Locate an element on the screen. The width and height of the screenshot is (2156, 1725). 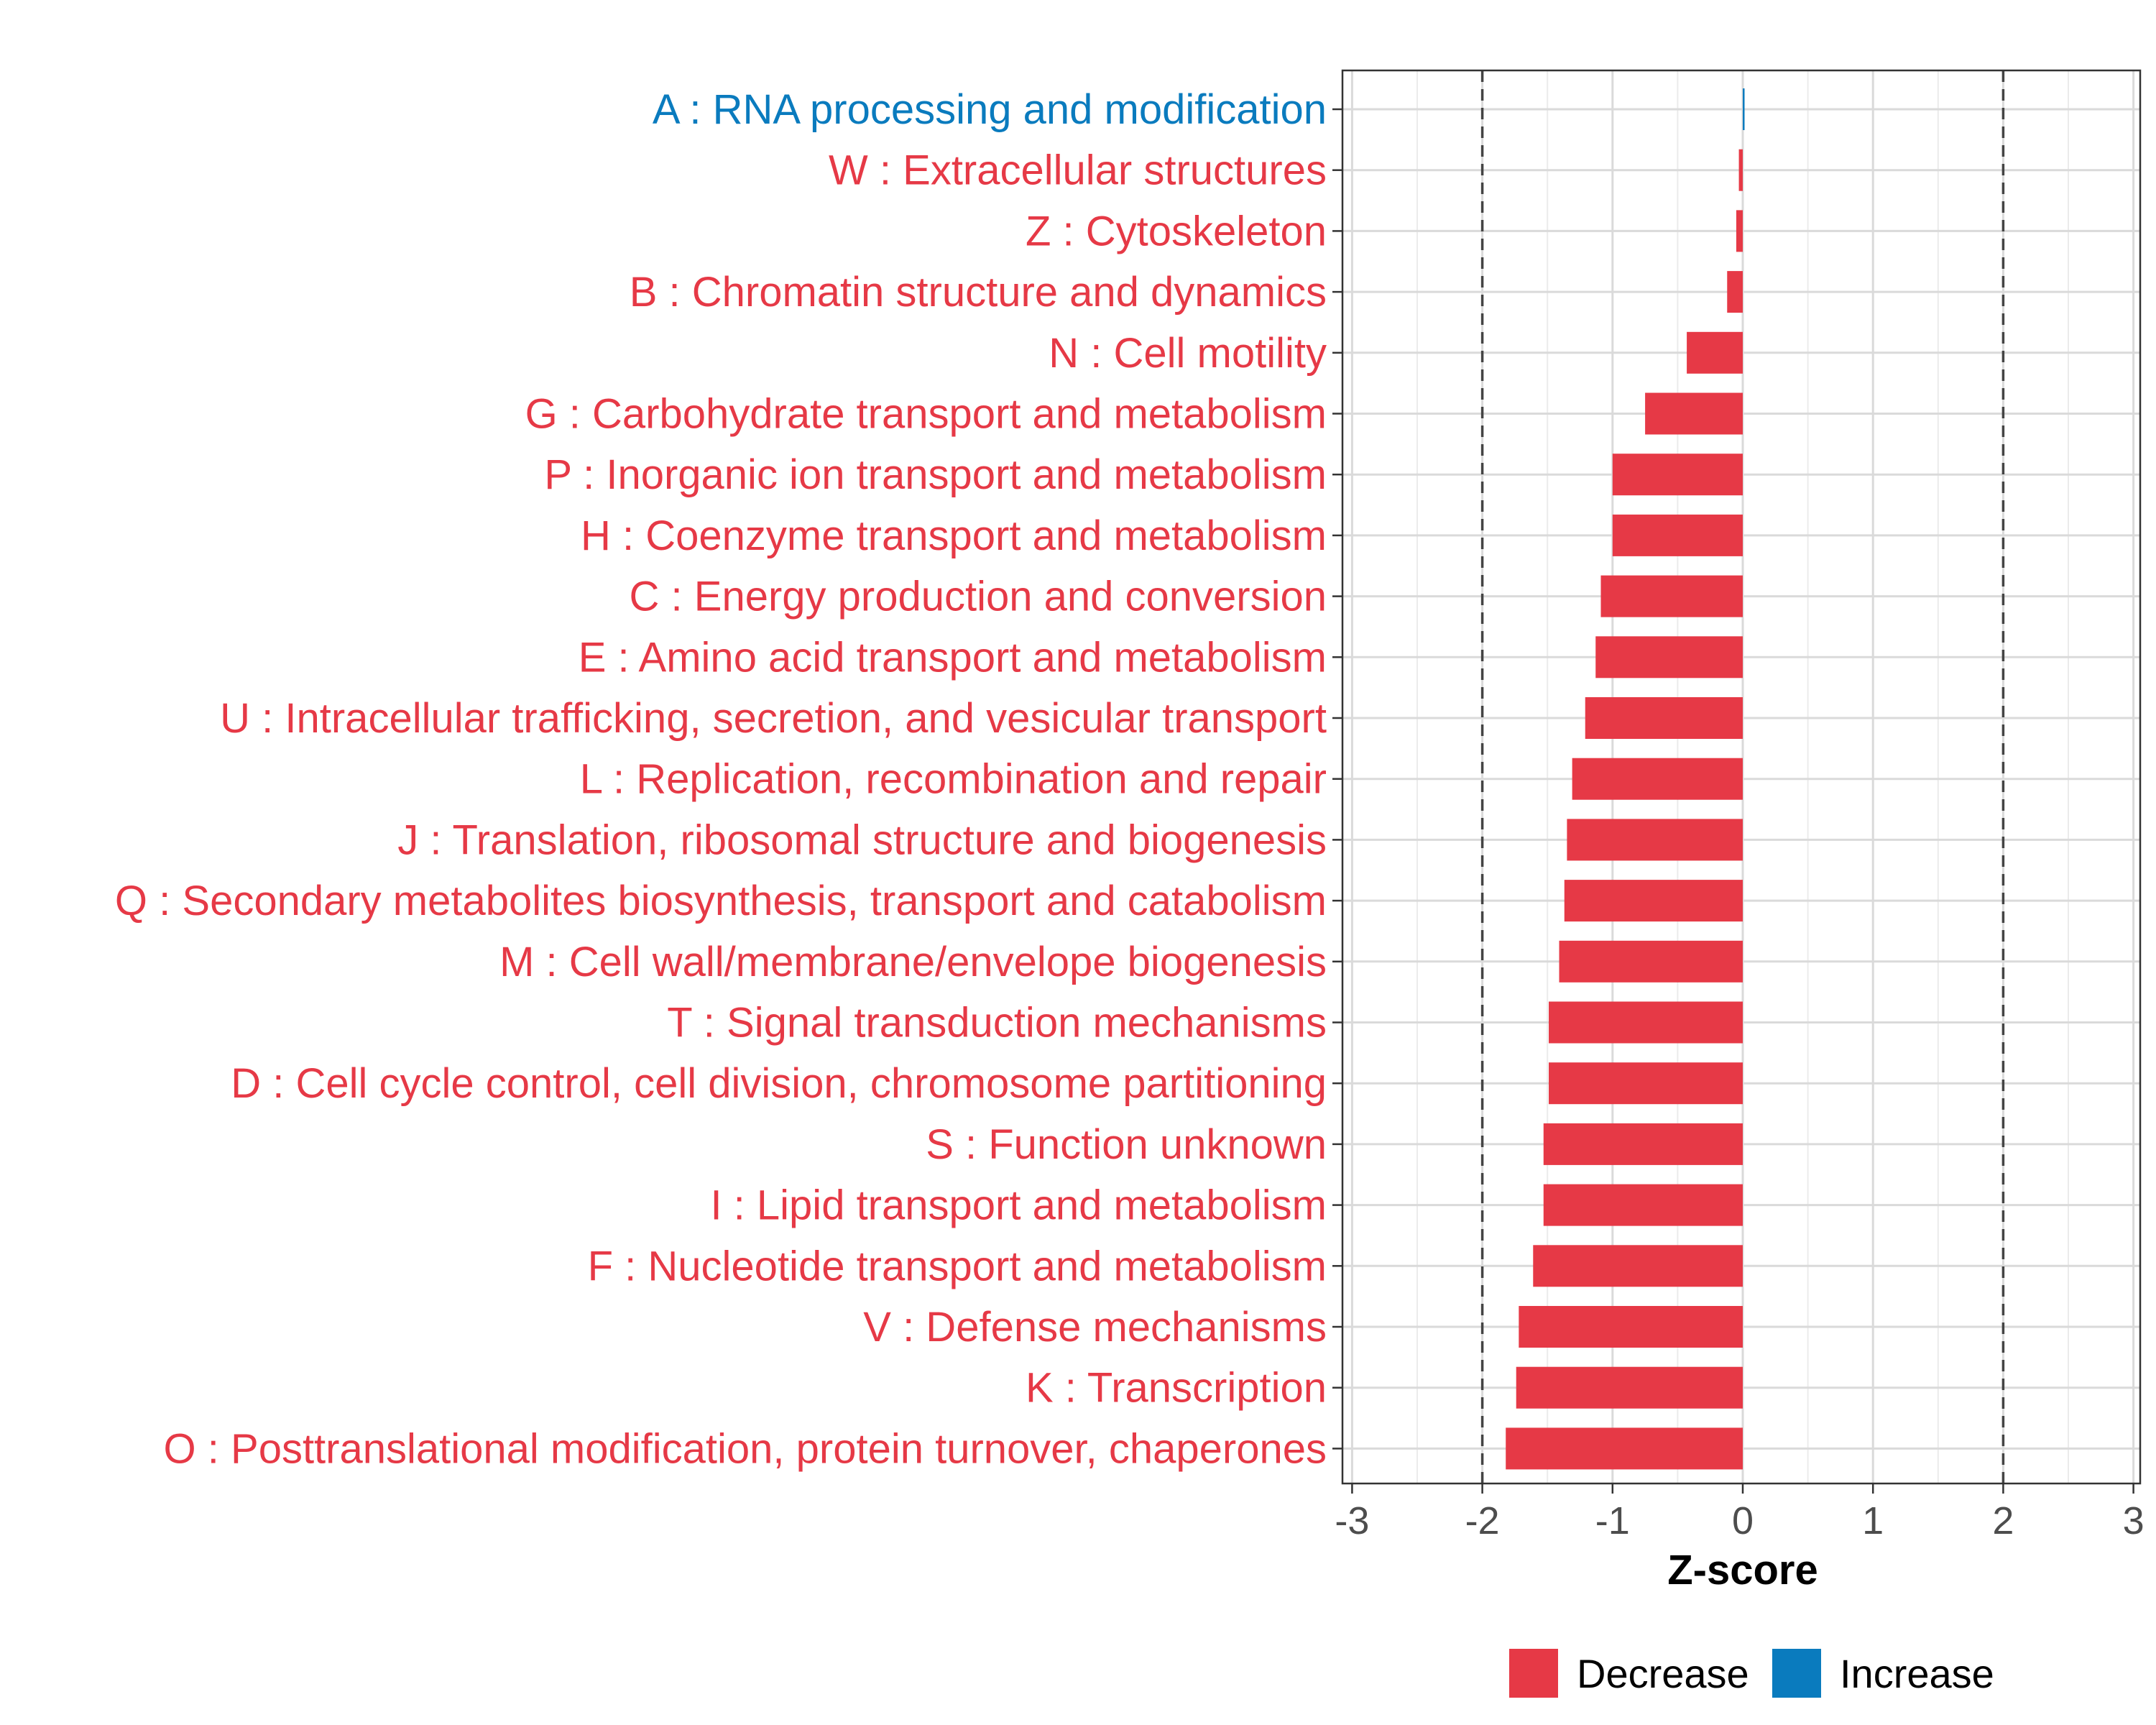
y-tick-label: B : Chromatin structure and dynamics is located at coordinates (978, 292).